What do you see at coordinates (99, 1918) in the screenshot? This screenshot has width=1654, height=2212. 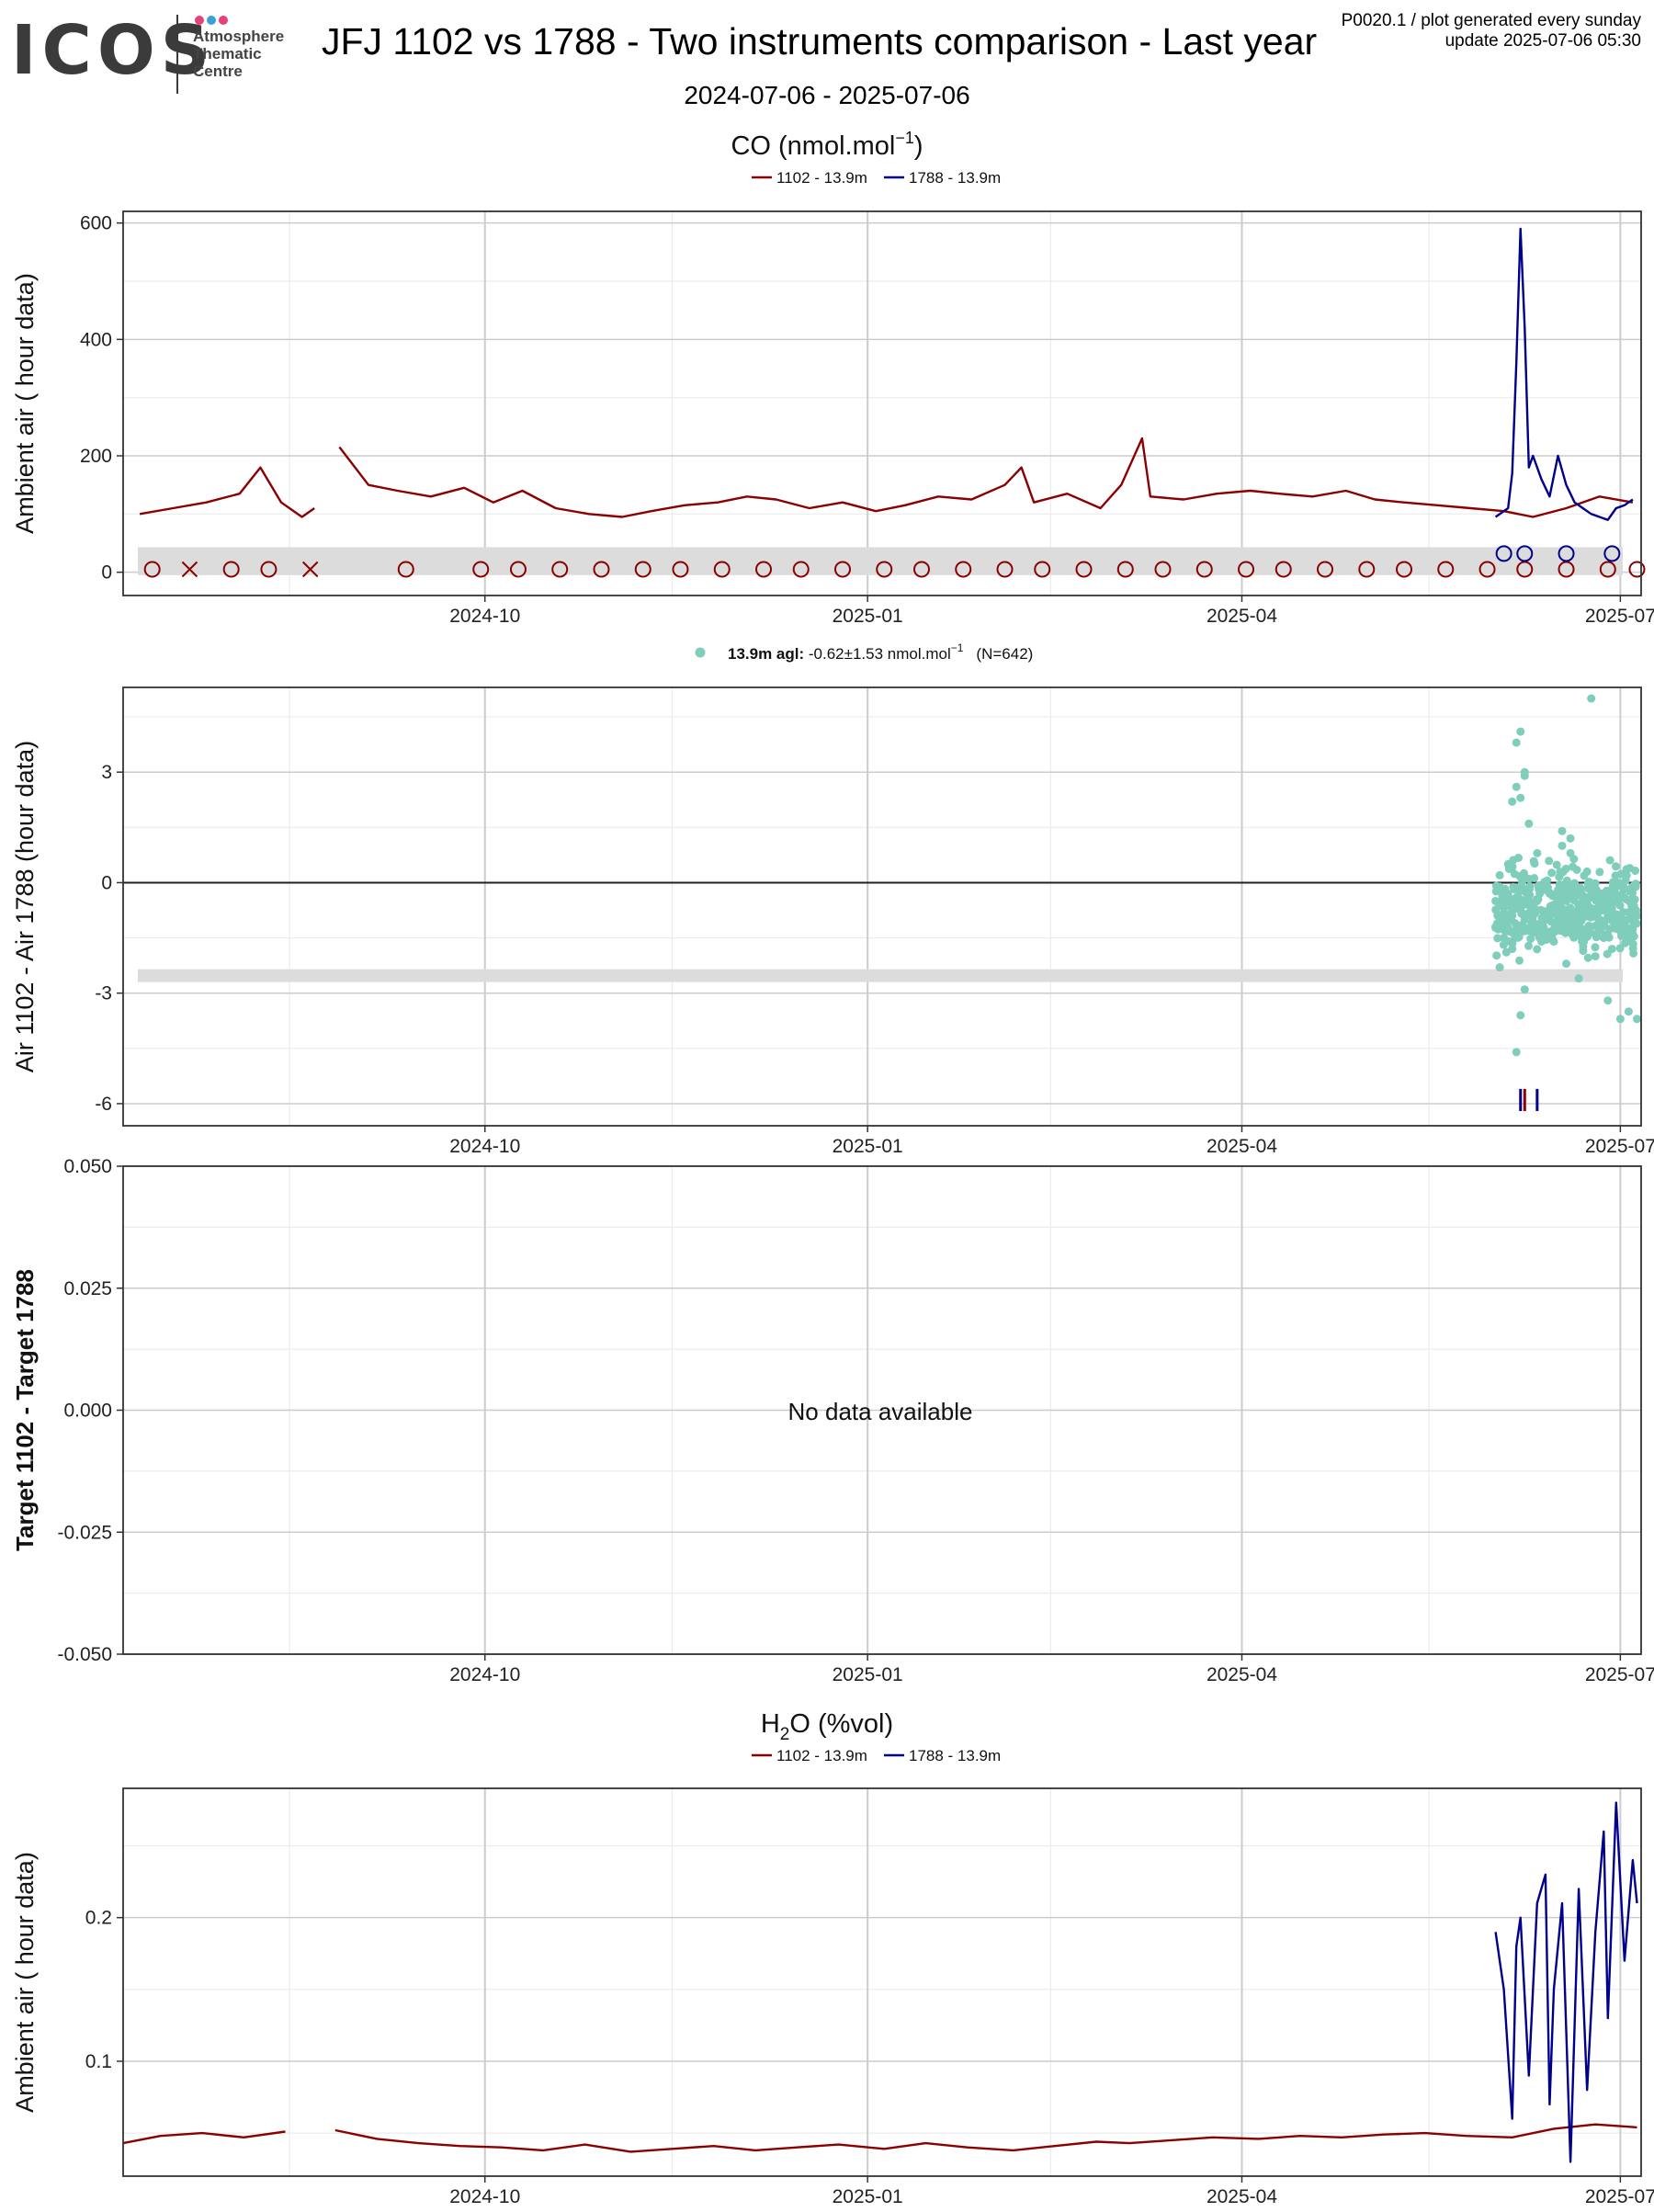 I see `y-tick-label: 0.2` at bounding box center [99, 1918].